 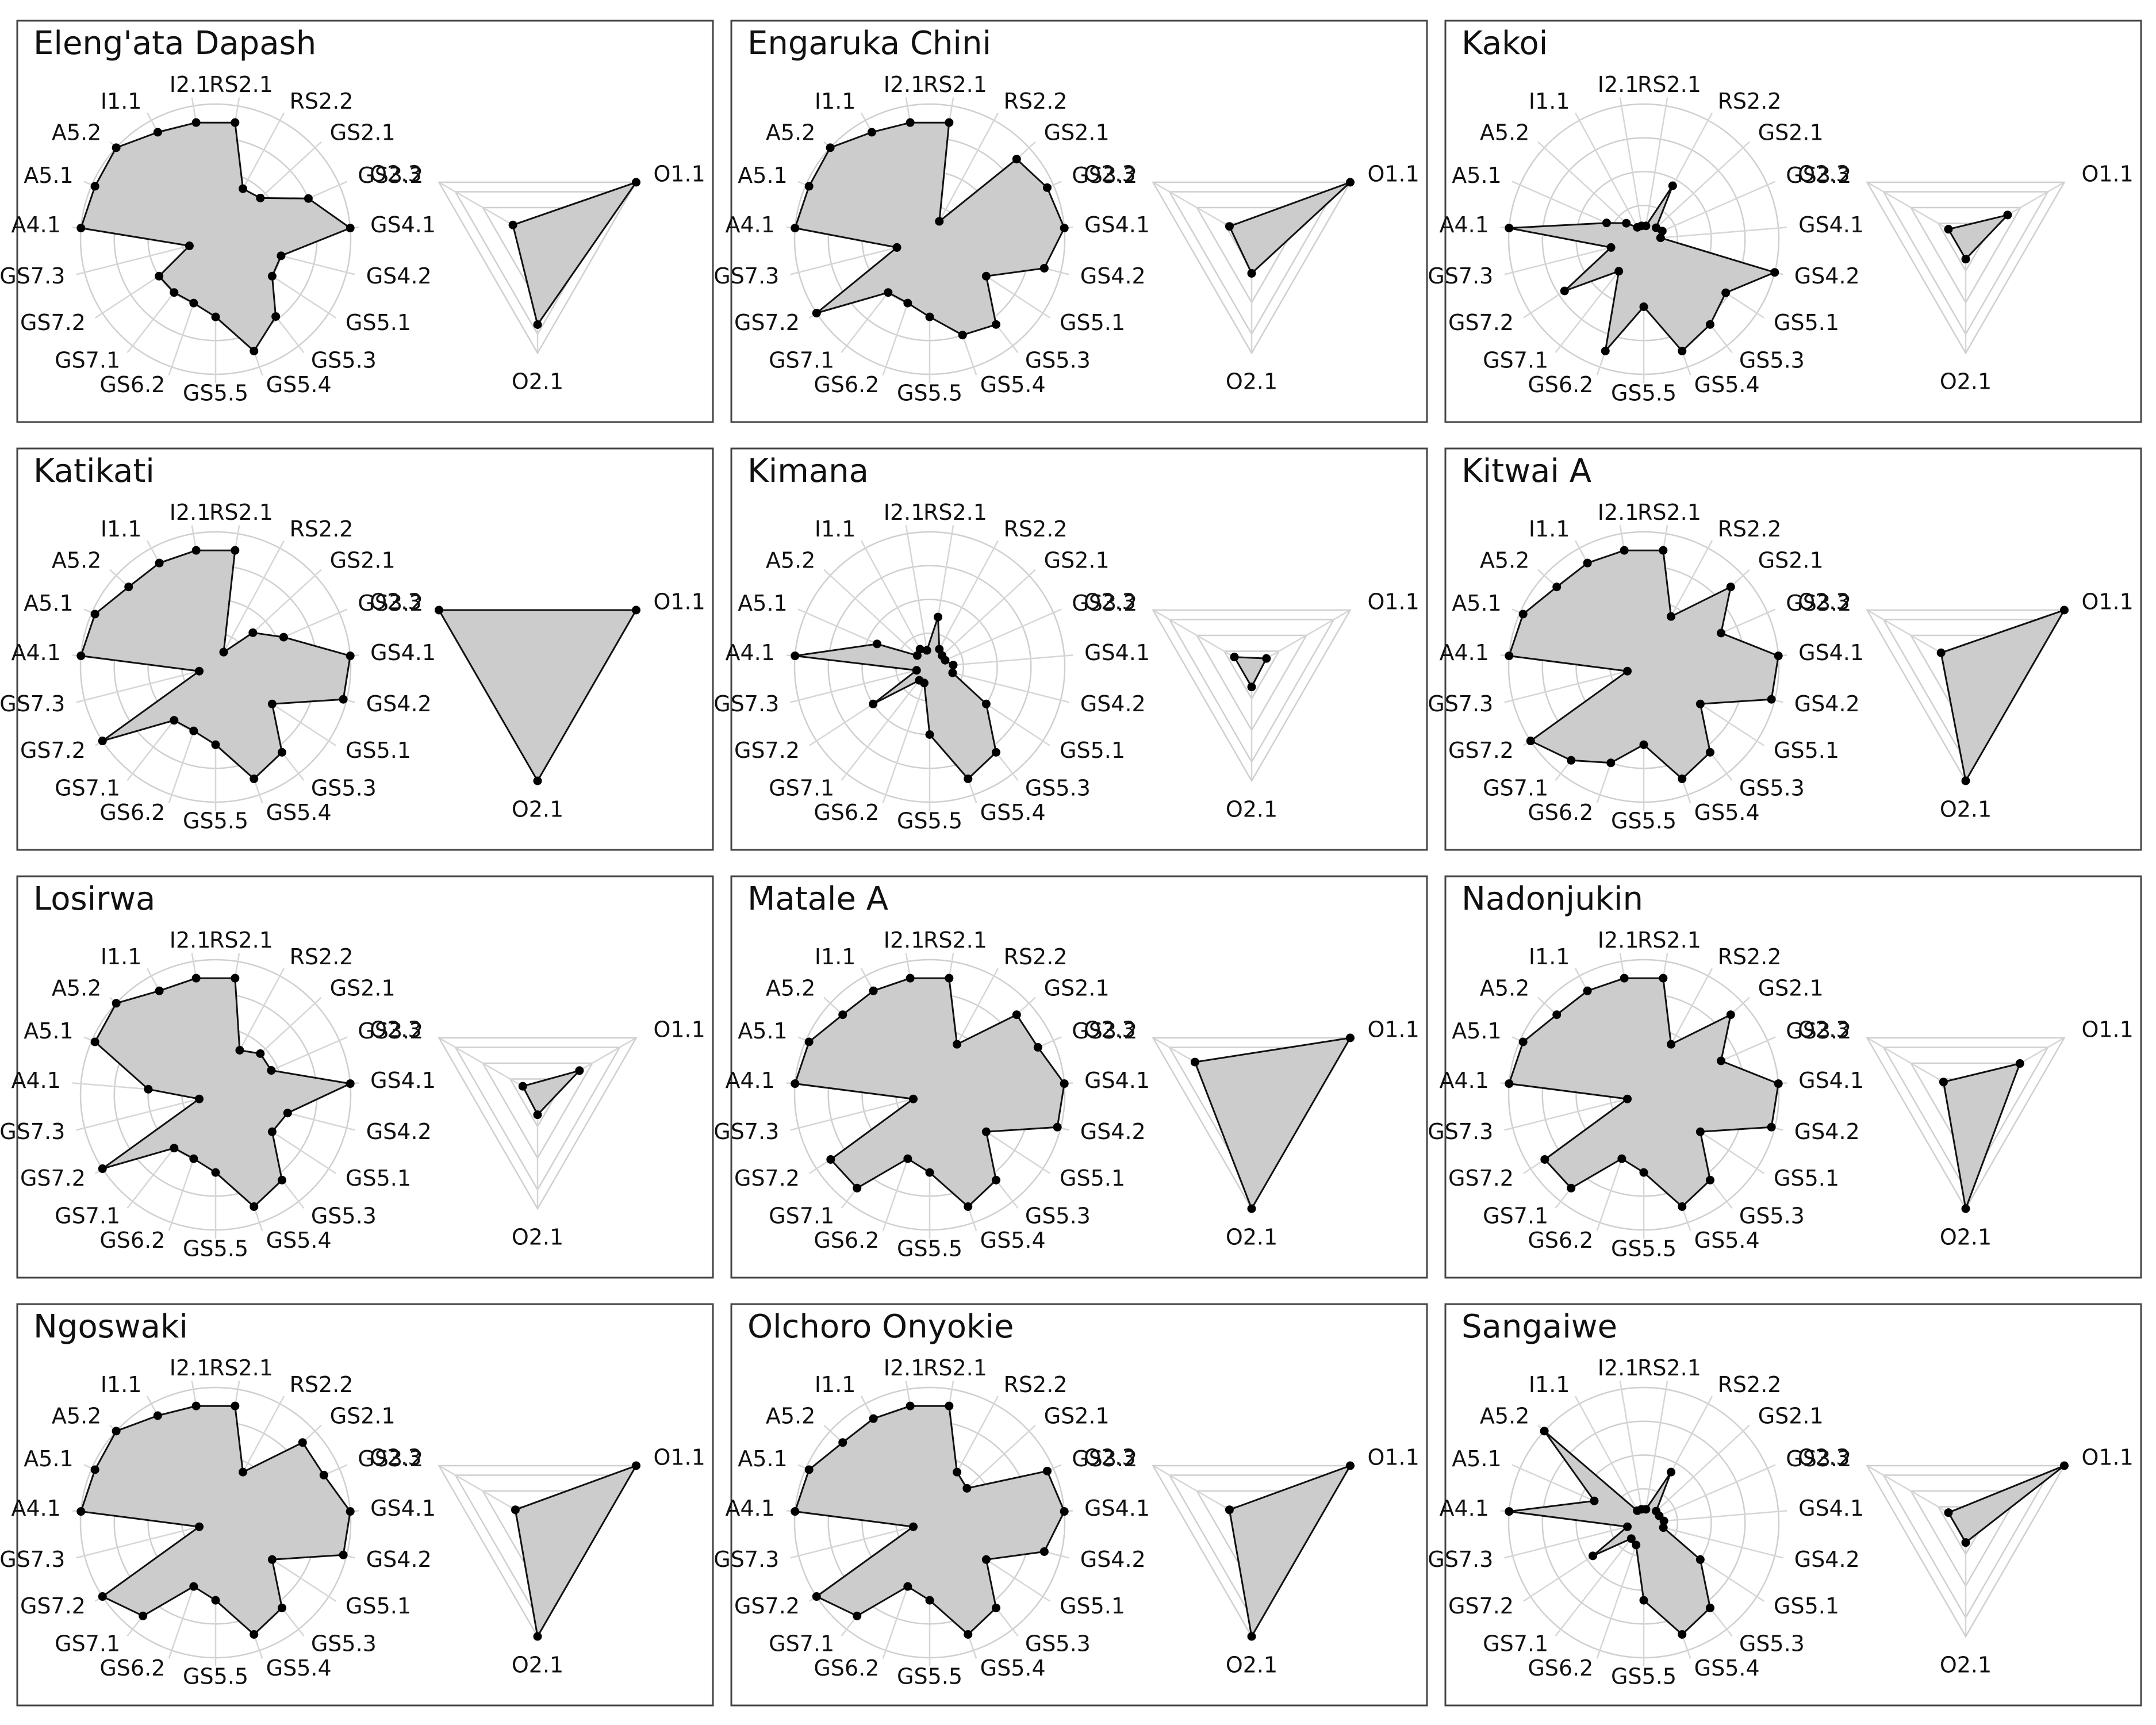 What do you see at coordinates (1552, 899) in the screenshot?
I see `panel-title: Nadonjukin` at bounding box center [1552, 899].